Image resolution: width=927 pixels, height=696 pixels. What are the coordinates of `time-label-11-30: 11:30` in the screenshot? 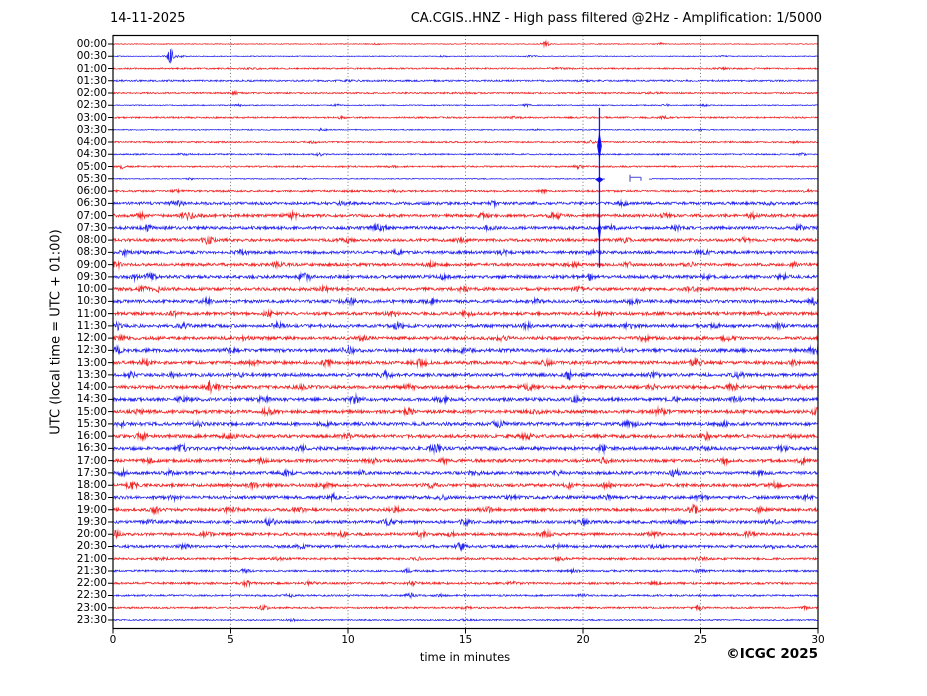 It's located at (91, 325).